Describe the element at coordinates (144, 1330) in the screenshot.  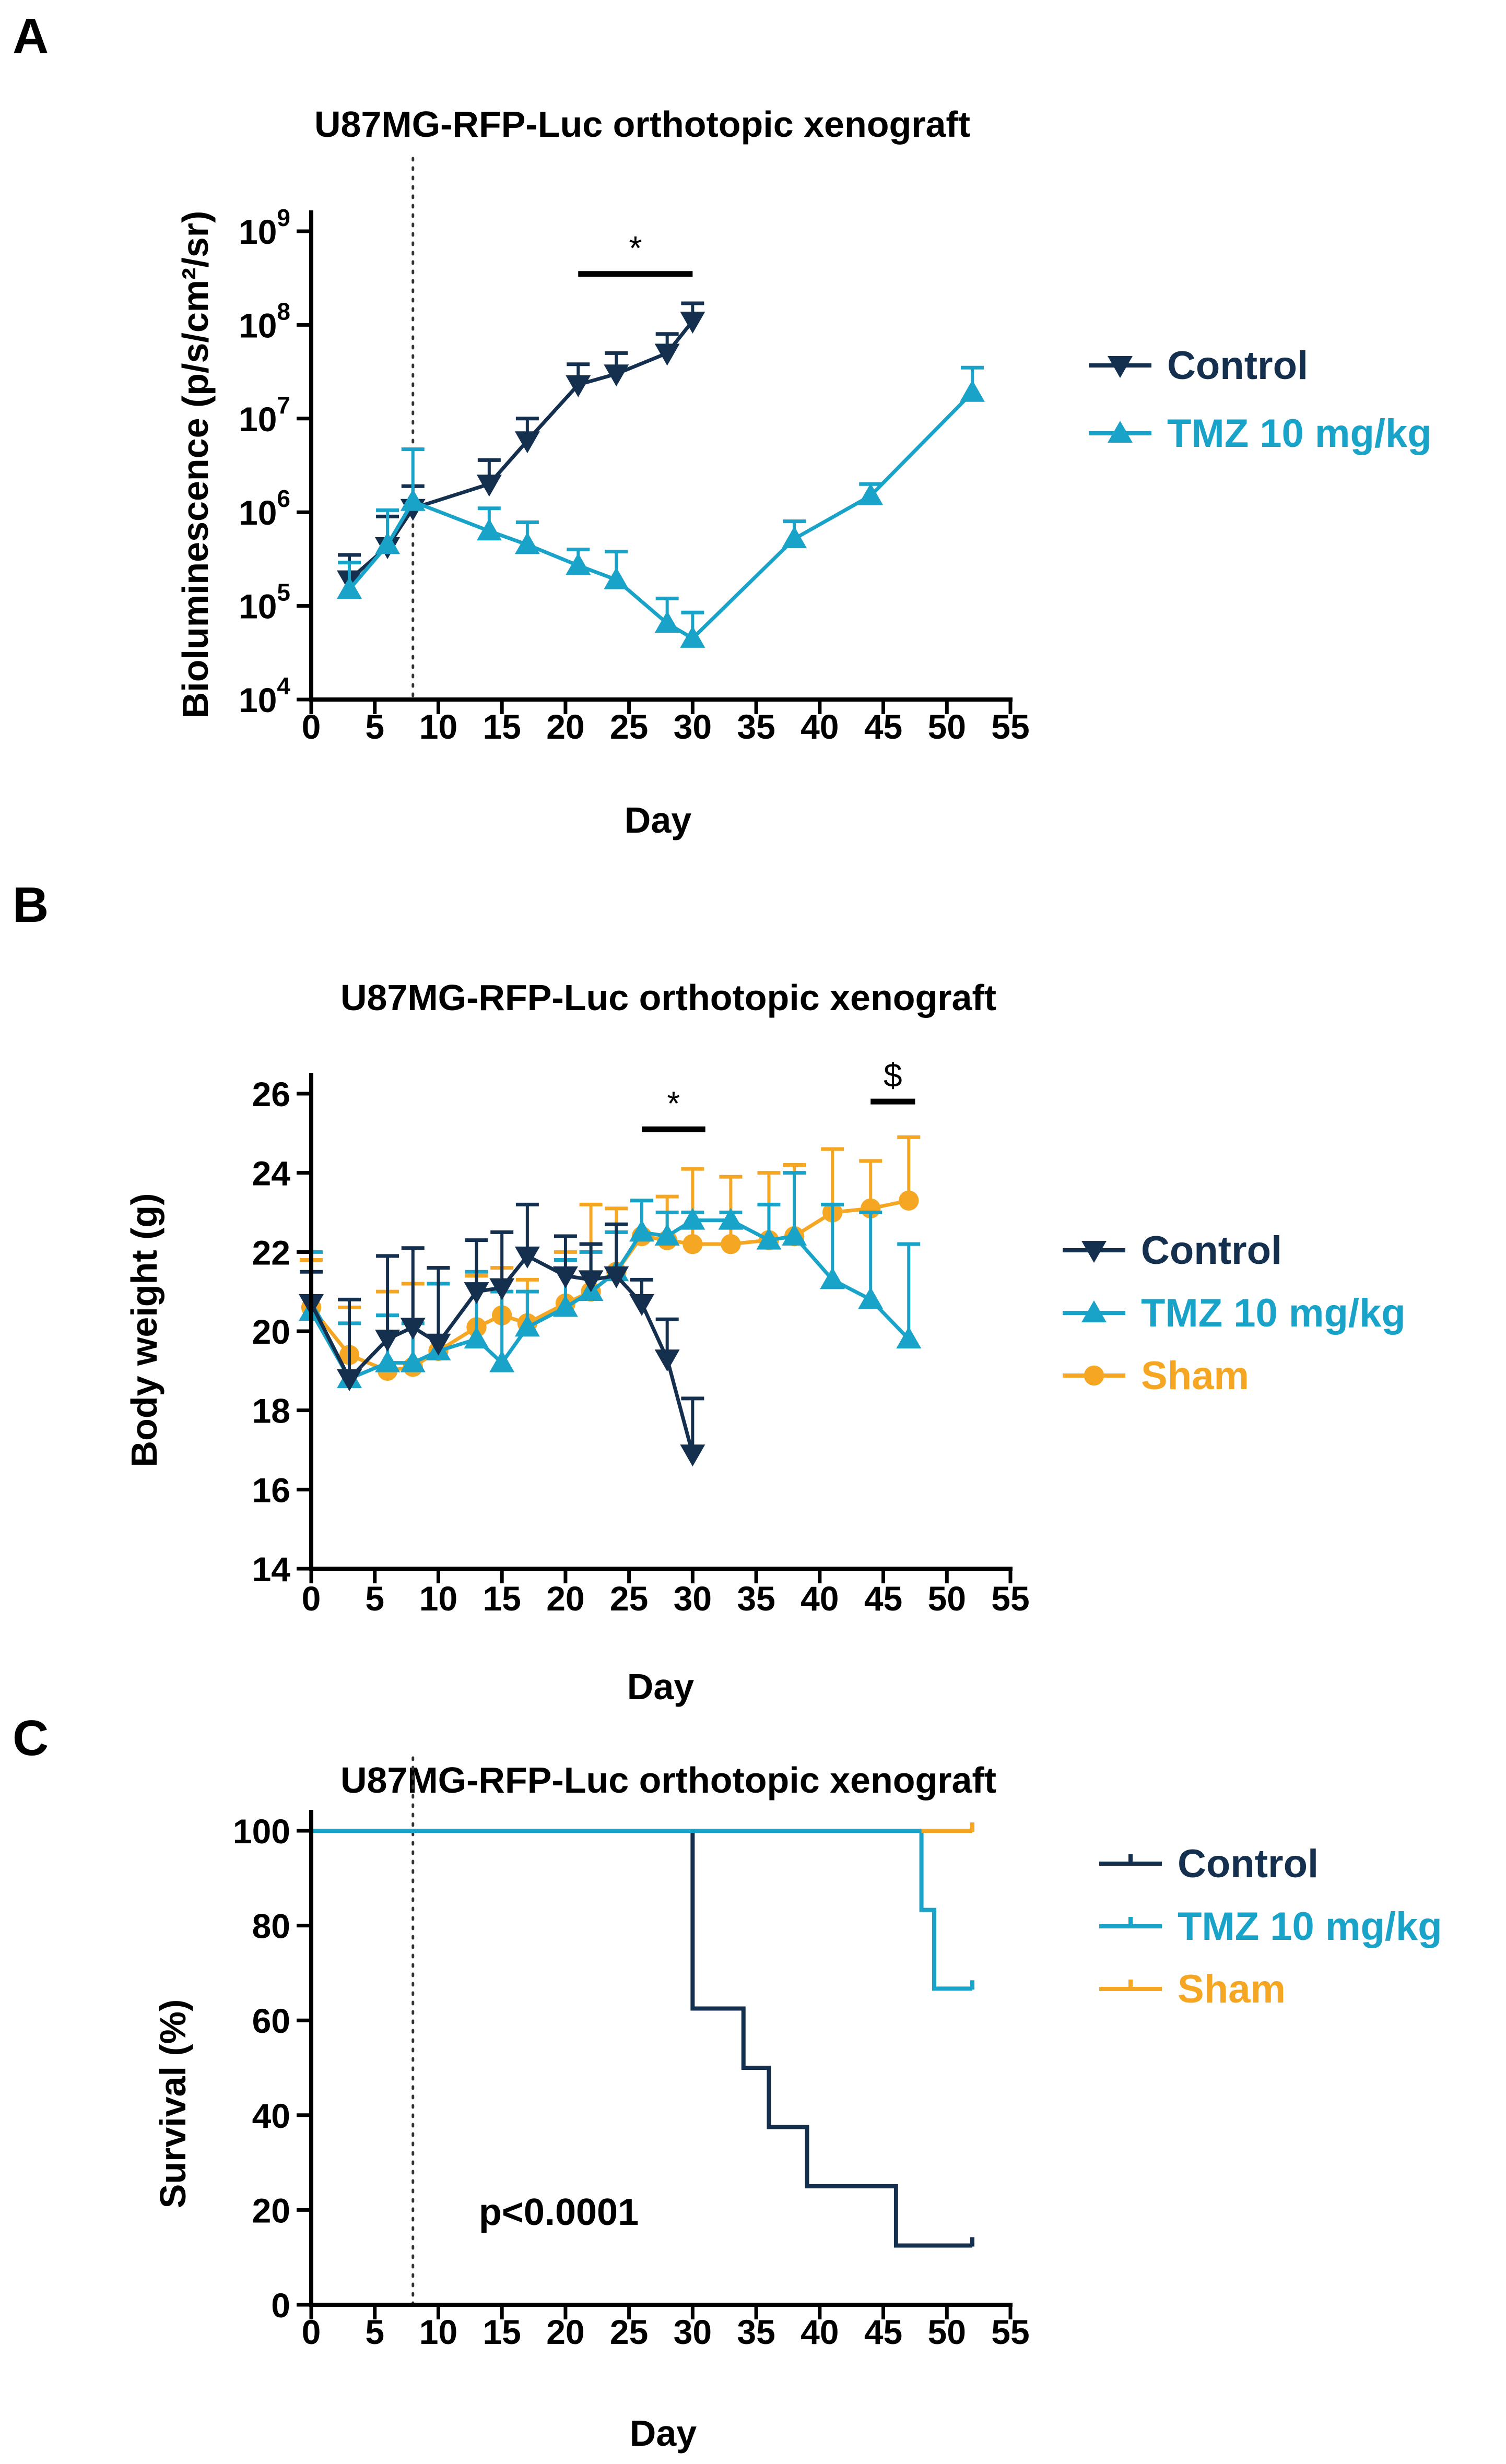
I see `y-axis-label: Body weight (g)` at that location.